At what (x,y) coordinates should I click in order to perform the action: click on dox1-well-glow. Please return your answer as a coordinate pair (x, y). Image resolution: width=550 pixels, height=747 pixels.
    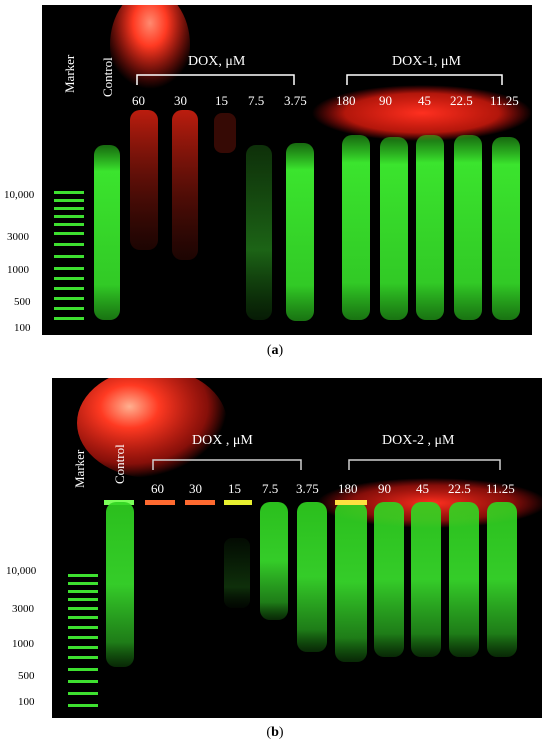
    Looking at the image, I should click on (422, 113).